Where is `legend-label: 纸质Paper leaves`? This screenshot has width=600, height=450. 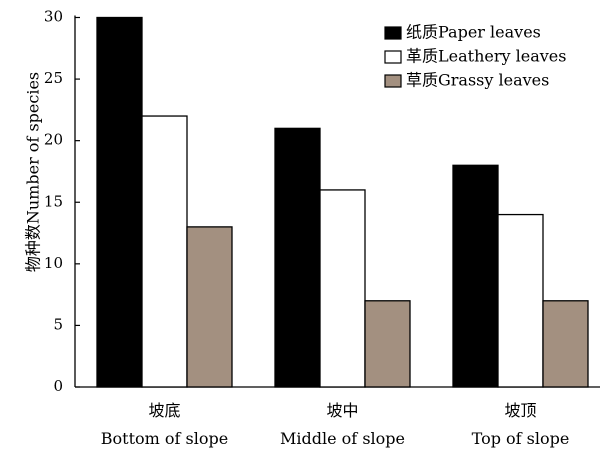
legend-label: 纸质Paper leaves is located at coordinates (473, 32).